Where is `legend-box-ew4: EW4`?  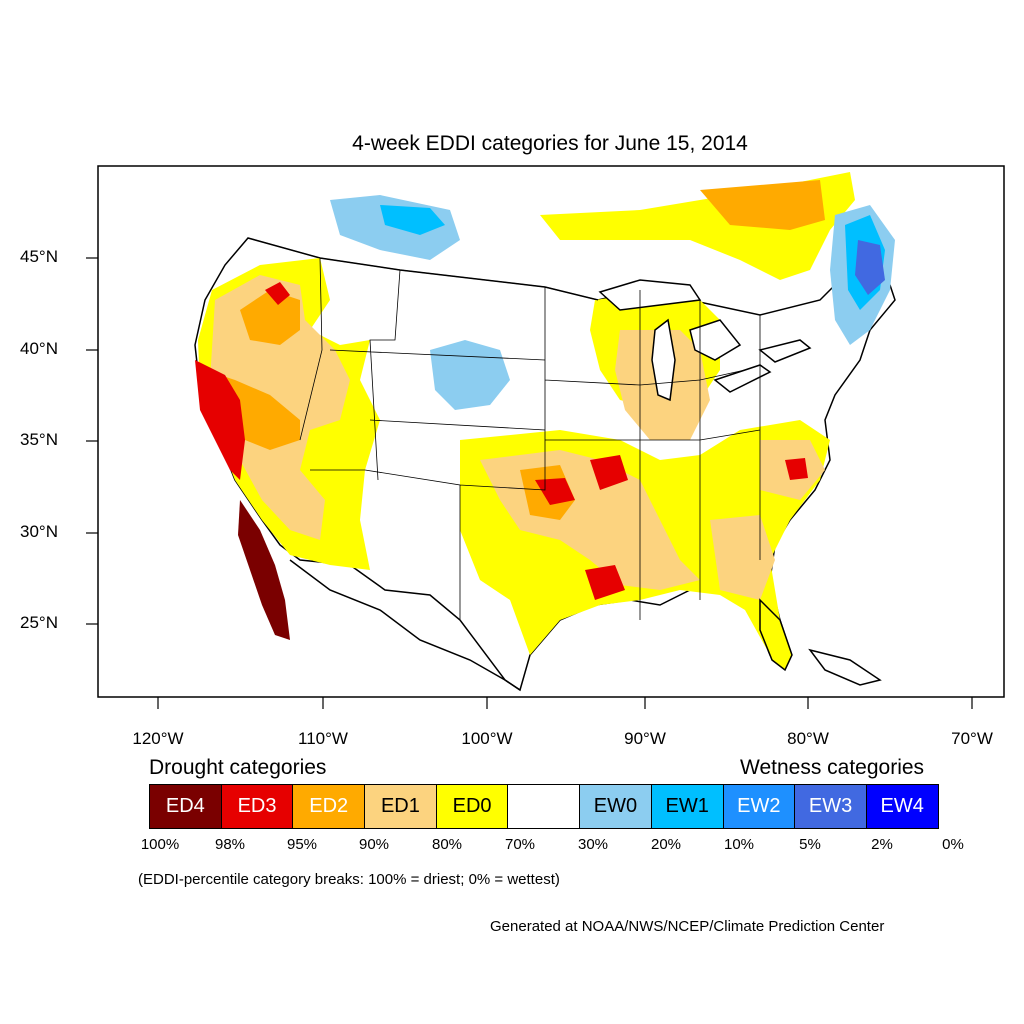
legend-box-ew4: EW4 is located at coordinates (902, 806).